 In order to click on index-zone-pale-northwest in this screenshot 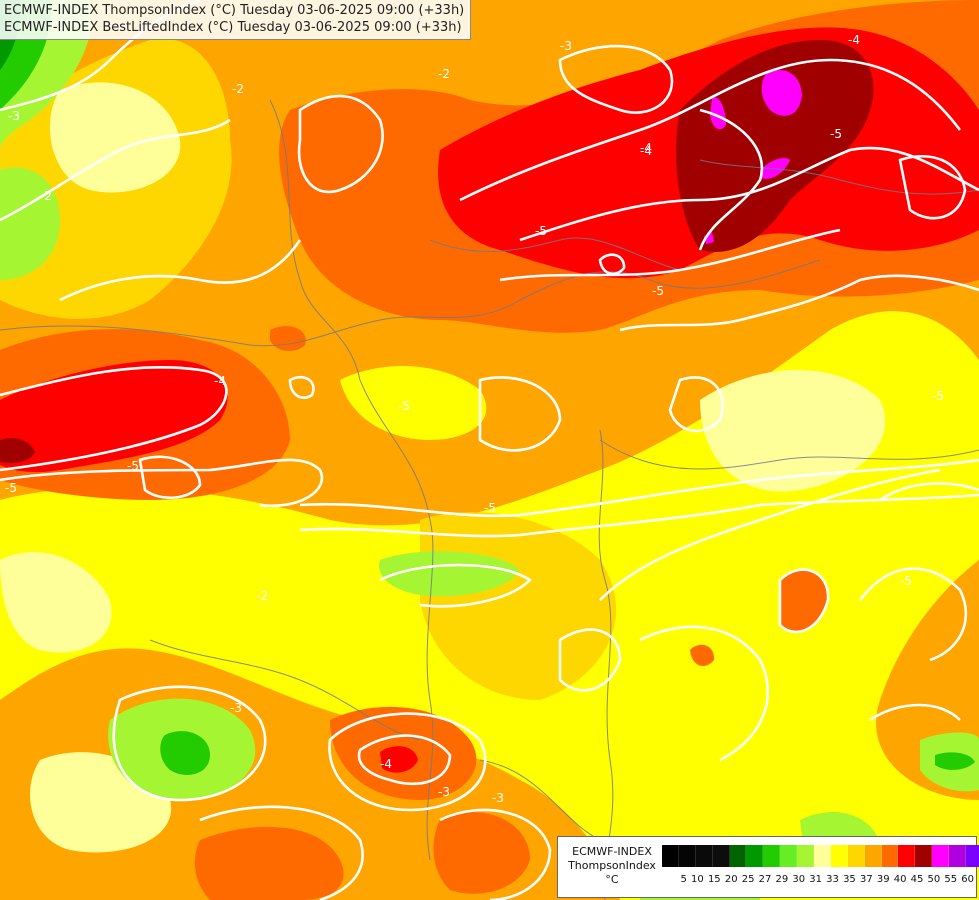, I will do `click(115, 137)`.